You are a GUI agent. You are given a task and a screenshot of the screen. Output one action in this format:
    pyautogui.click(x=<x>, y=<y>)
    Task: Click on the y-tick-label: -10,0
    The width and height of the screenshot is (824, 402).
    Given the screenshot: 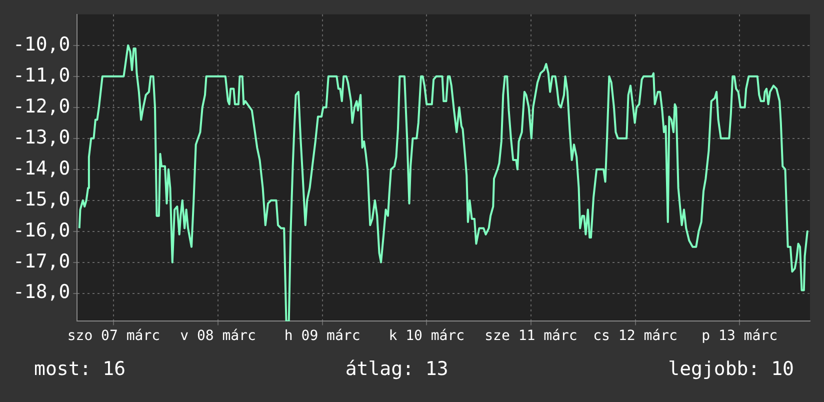 What is the action you would take?
    pyautogui.click(x=41, y=44)
    